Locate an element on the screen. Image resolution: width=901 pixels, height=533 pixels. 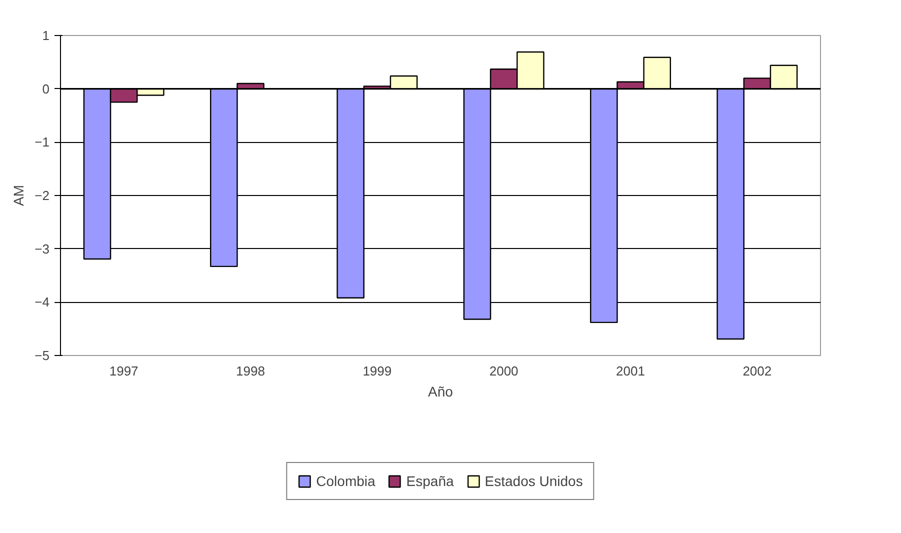
x-tick-label: 2001 is located at coordinates (630, 371).